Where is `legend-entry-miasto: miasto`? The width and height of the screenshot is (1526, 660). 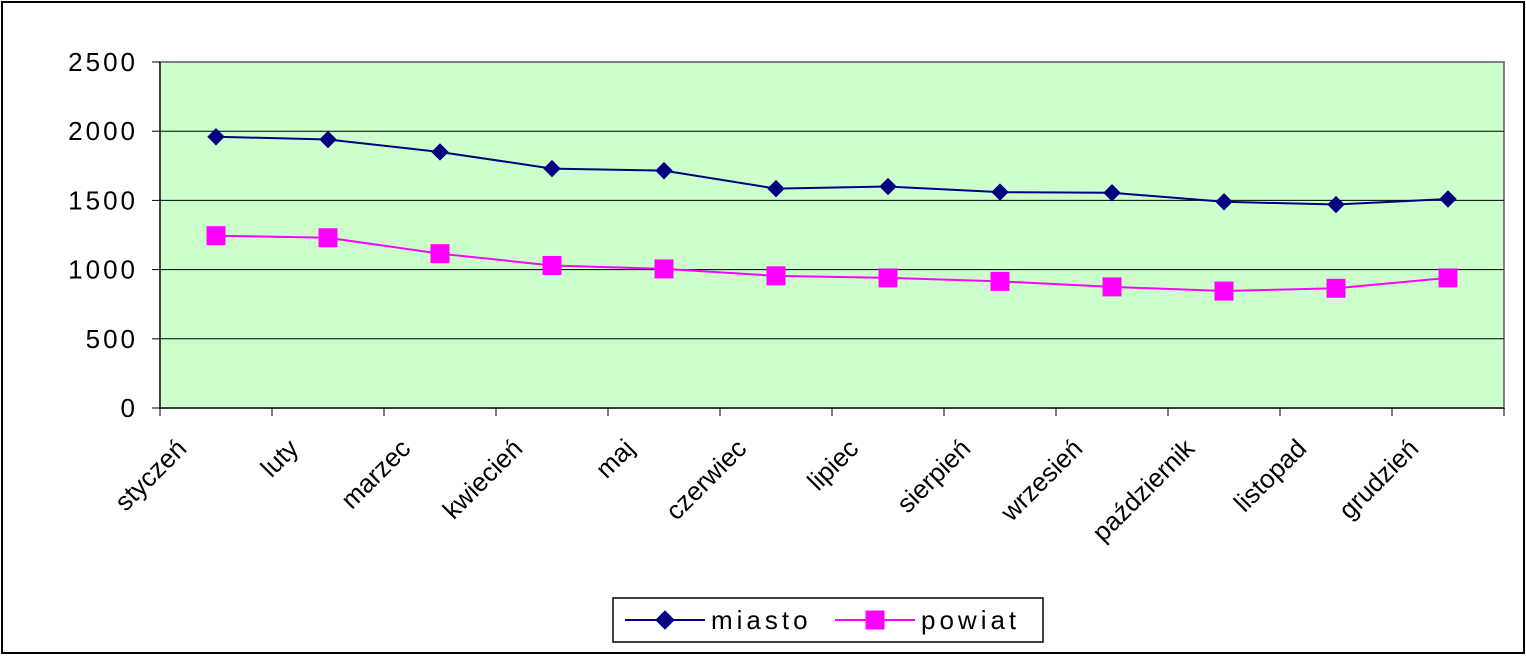
legend-entry-miasto: miasto is located at coordinates (718, 620).